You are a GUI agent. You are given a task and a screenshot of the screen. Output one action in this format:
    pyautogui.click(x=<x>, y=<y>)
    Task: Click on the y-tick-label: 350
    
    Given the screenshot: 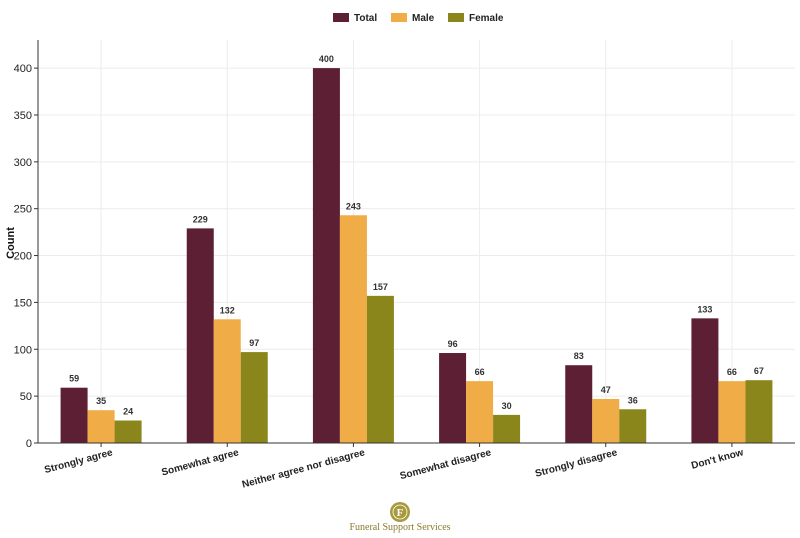 What is the action you would take?
    pyautogui.click(x=23, y=116)
    